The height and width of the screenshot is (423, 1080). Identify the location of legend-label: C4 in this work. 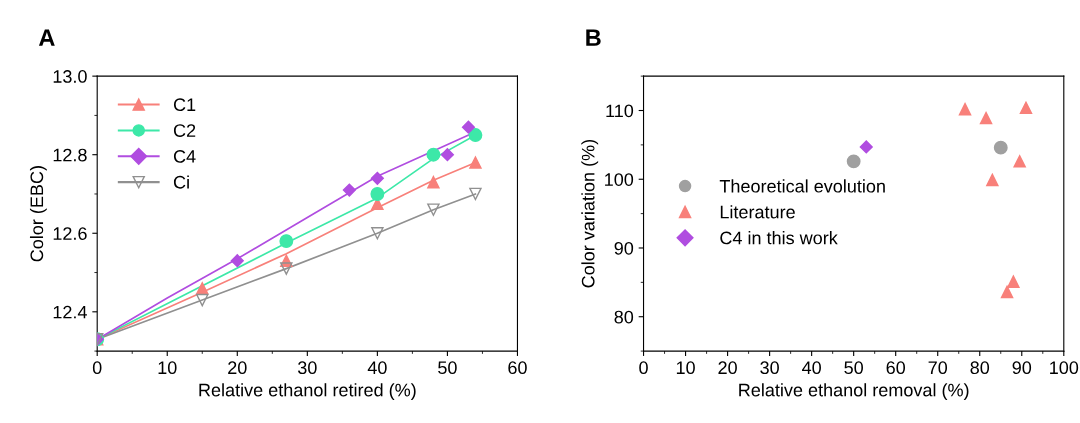
(779, 238).